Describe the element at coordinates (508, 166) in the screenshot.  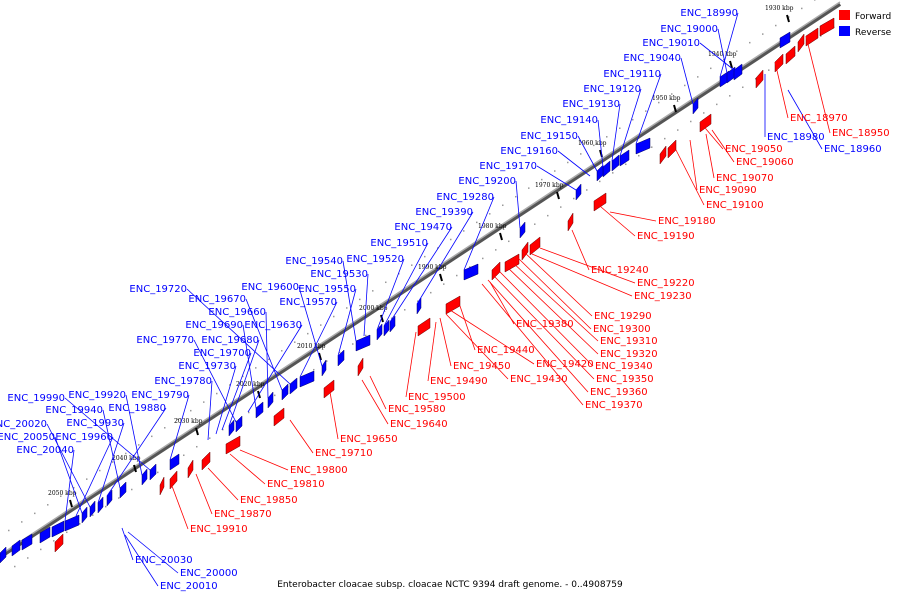
I see `gene-label: ENC_19170` at that location.